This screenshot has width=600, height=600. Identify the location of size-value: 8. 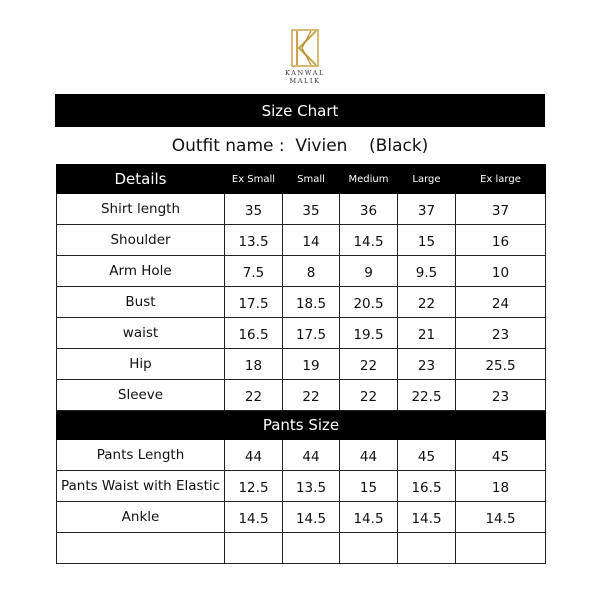
(311, 271).